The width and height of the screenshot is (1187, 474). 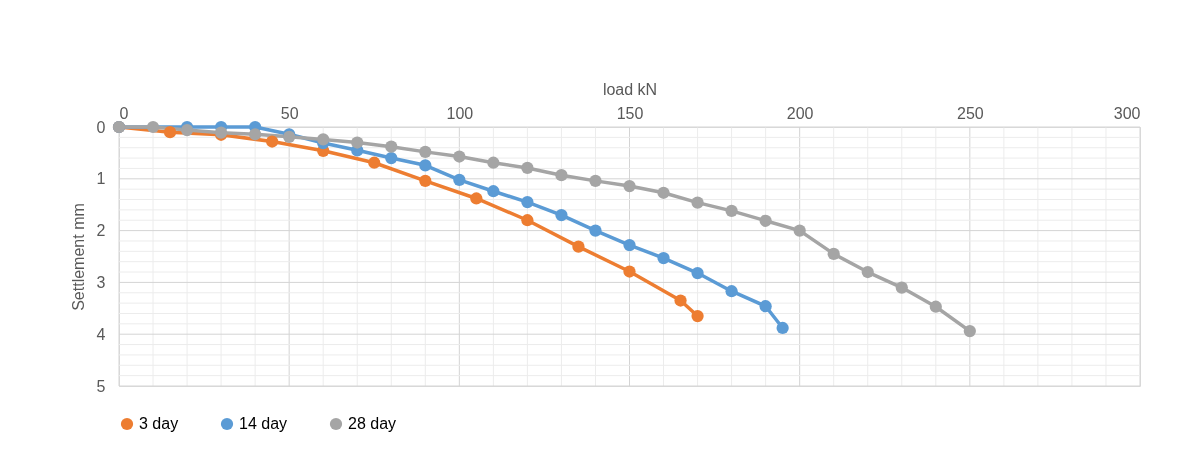 I want to click on x-tick-label: 250, so click(x=970, y=113).